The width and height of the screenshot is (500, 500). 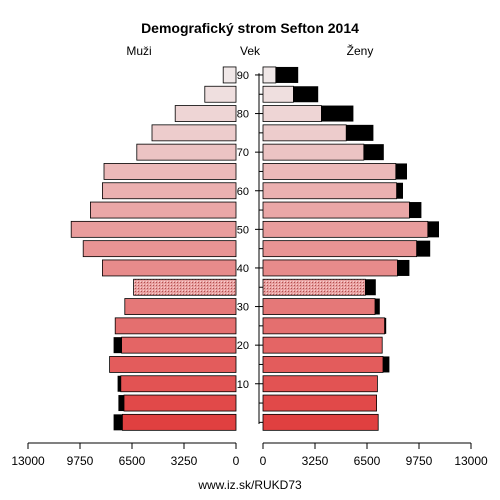 What do you see at coordinates (236, 461) in the screenshot?
I see `male-x-tick-label-0: 0` at bounding box center [236, 461].